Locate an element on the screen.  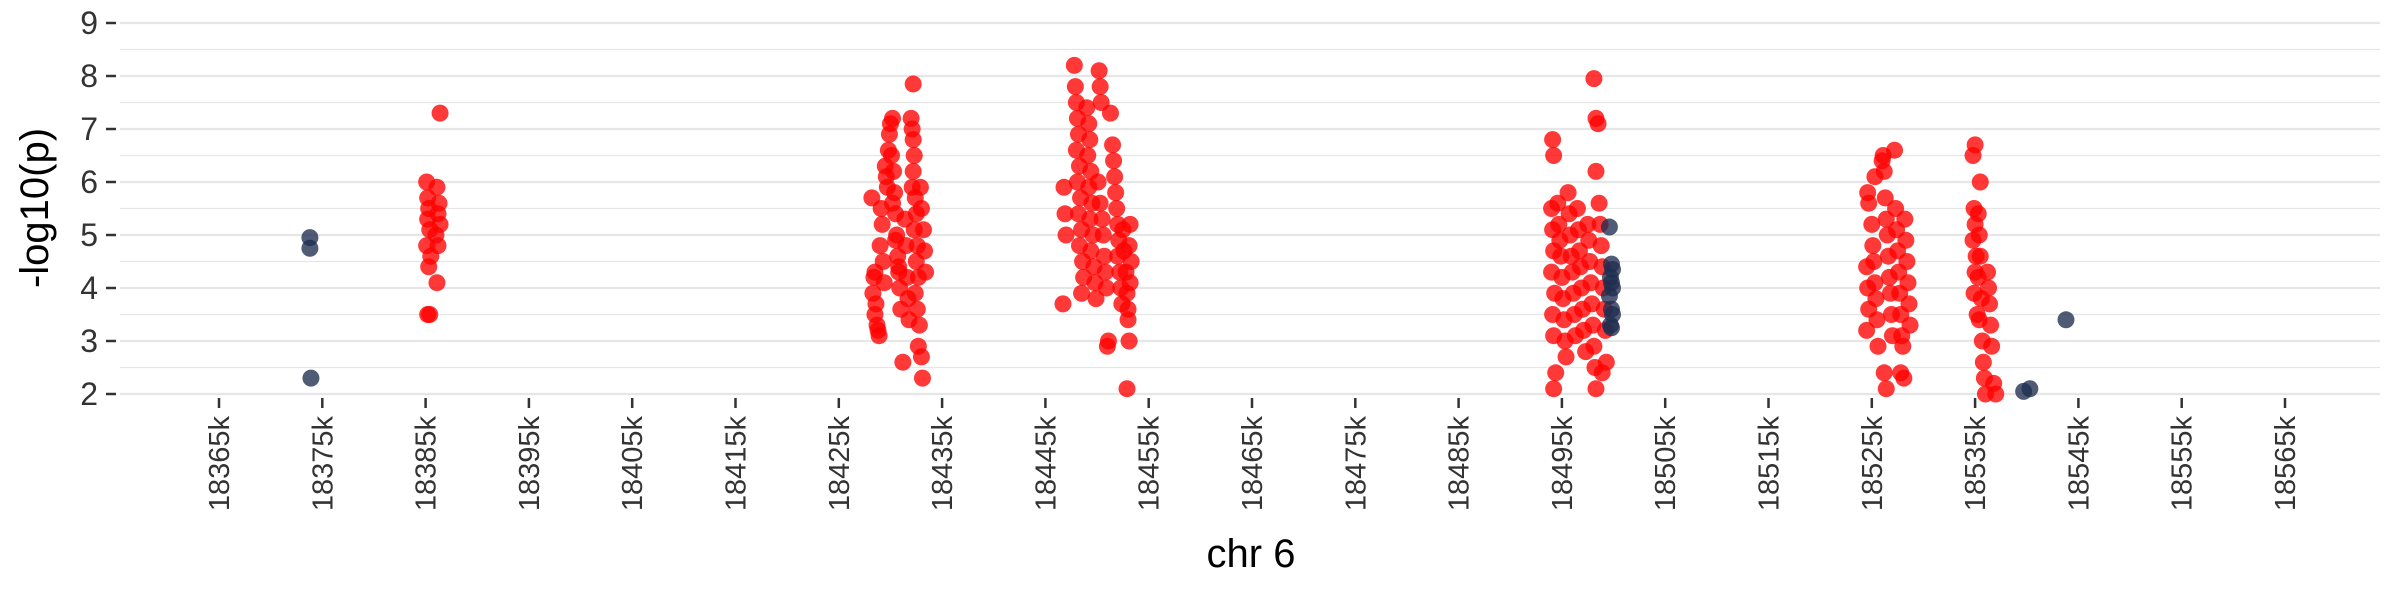
y-tick-label: 2 is located at coordinates (89, 394).